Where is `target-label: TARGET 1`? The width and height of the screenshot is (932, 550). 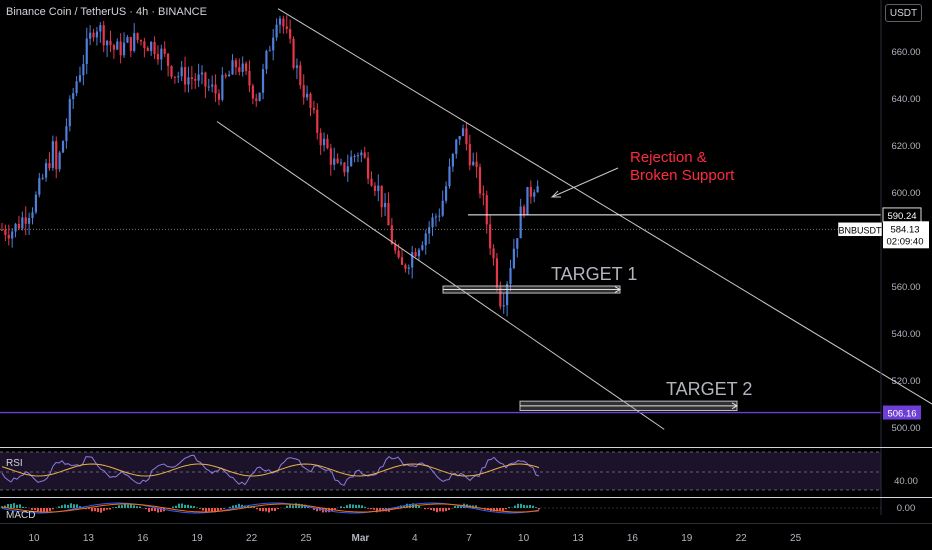
target-label: TARGET 1 is located at coordinates (594, 274).